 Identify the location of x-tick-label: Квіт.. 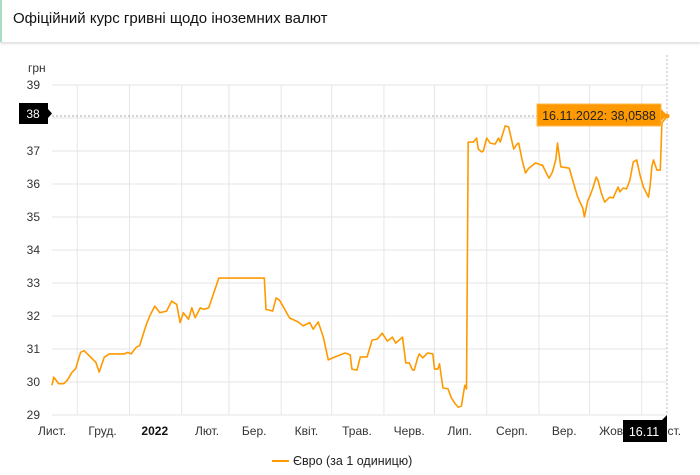
(307, 431).